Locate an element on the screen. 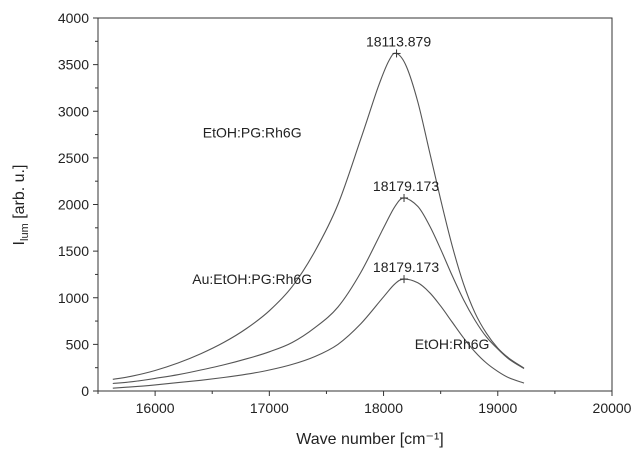 This screenshot has width=635, height=451. x-tick-label: 17000 is located at coordinates (269, 408).